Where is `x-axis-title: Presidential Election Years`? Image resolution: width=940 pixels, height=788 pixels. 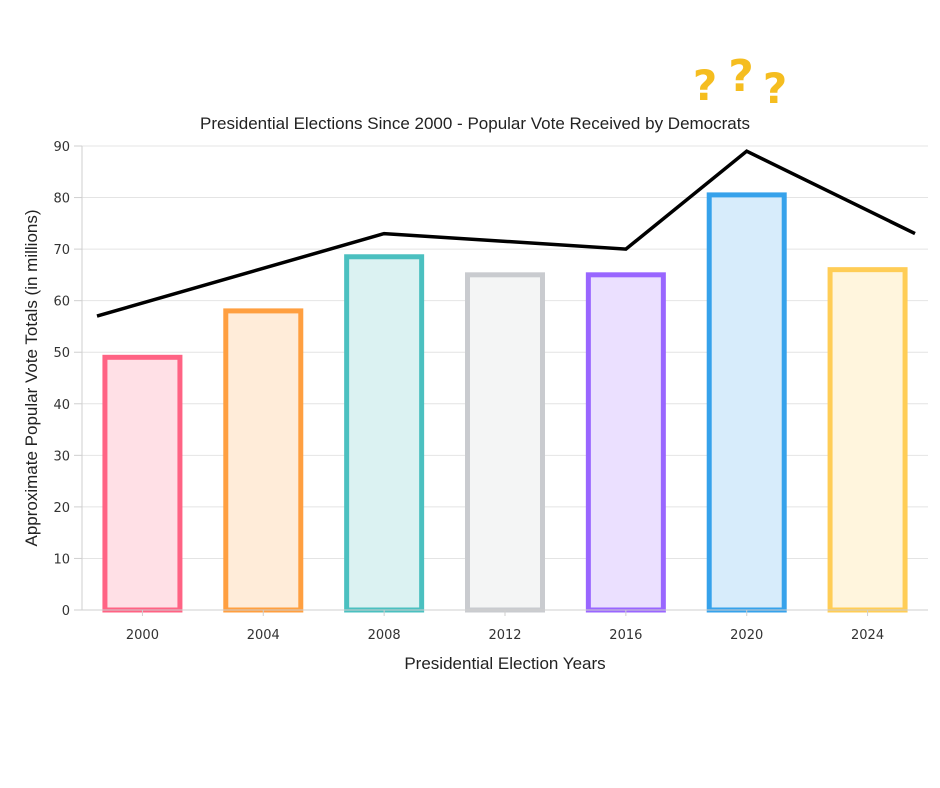
x-axis-title: Presidential Election Years is located at coordinates (504, 663).